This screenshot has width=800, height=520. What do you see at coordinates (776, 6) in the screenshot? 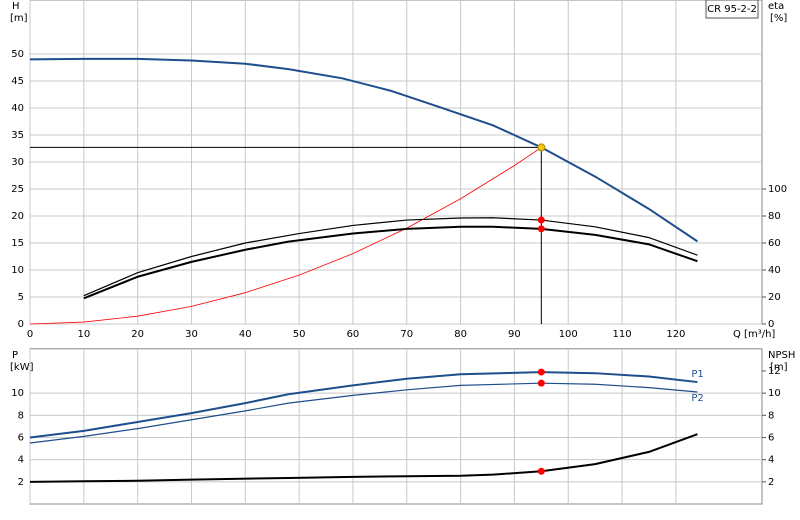
I see `y2-axis-label: eta` at bounding box center [776, 6].